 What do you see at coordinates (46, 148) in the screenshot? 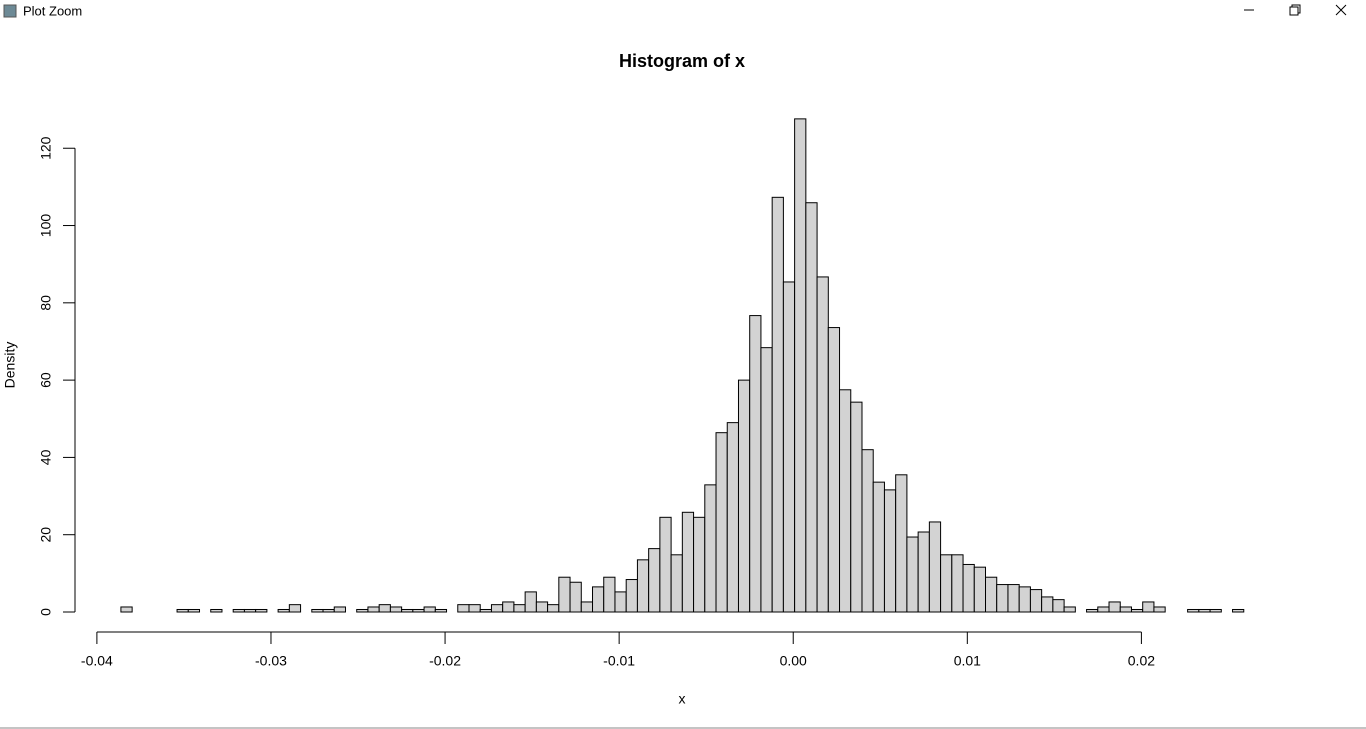
I see `y-tick-label: 120` at bounding box center [46, 148].